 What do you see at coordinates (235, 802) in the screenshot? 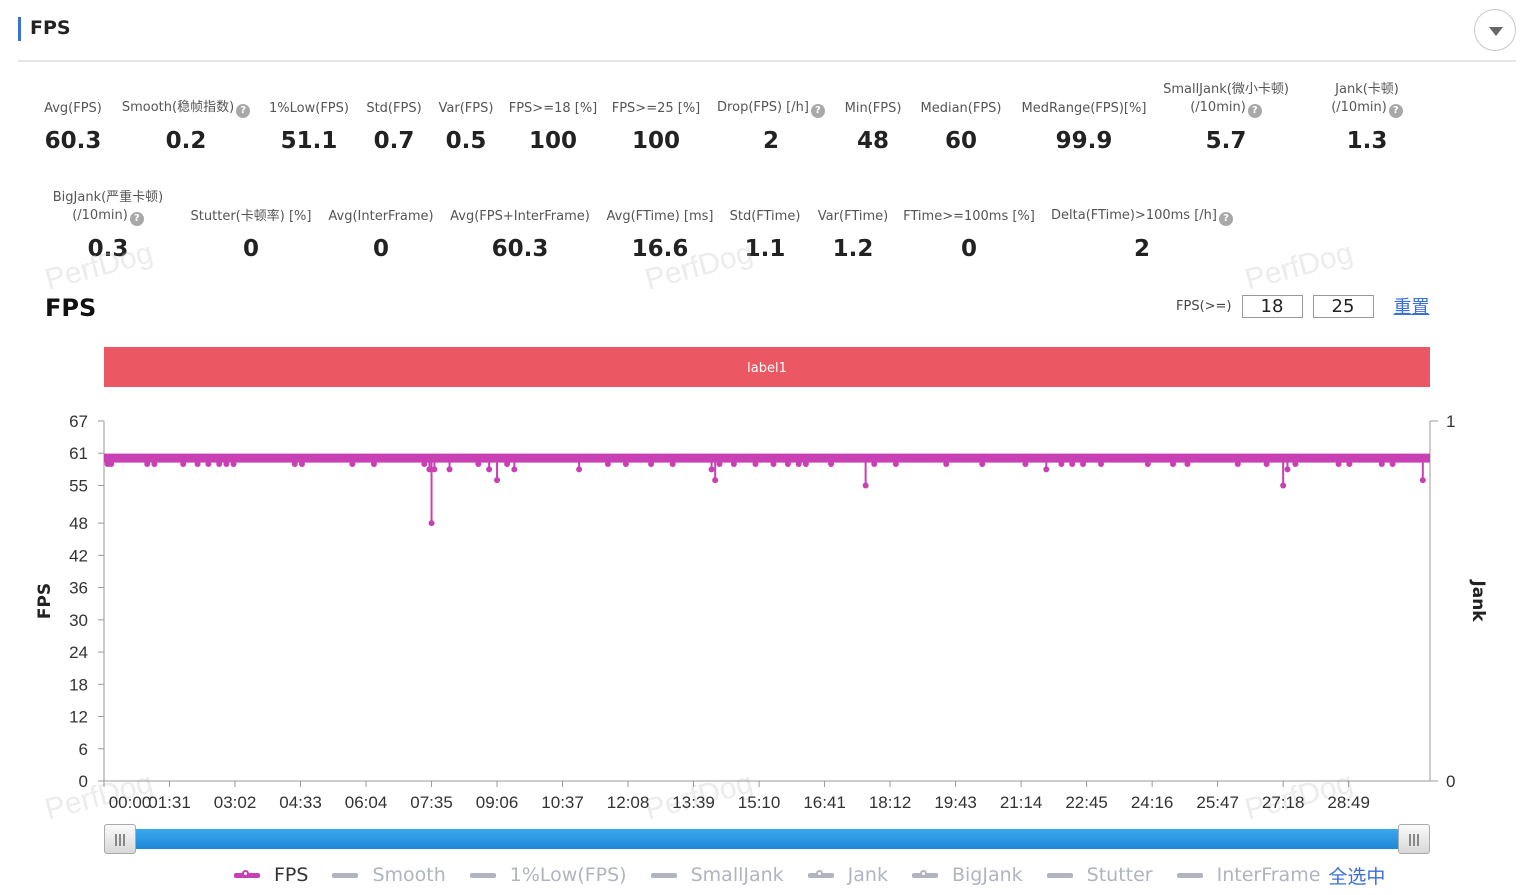
I see `x-tick-label: 03:02` at bounding box center [235, 802].